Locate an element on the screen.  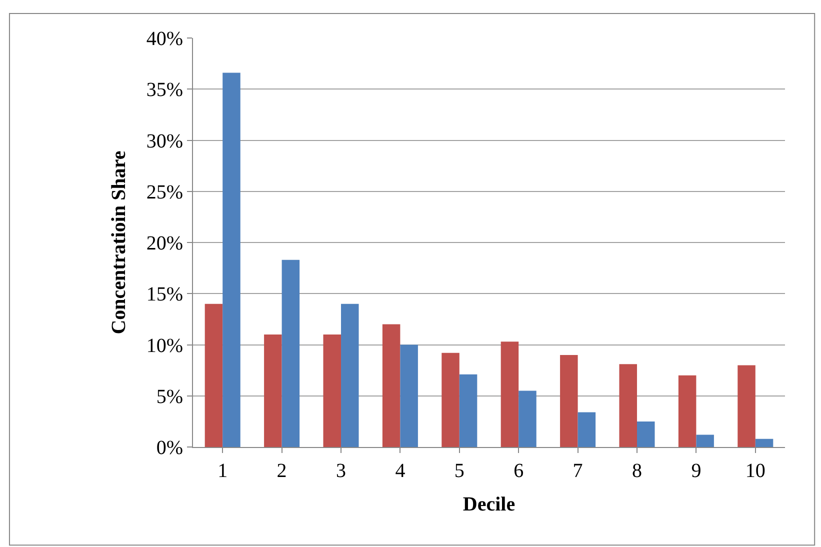
y-tick-label: 15% is located at coordinates (164, 295).